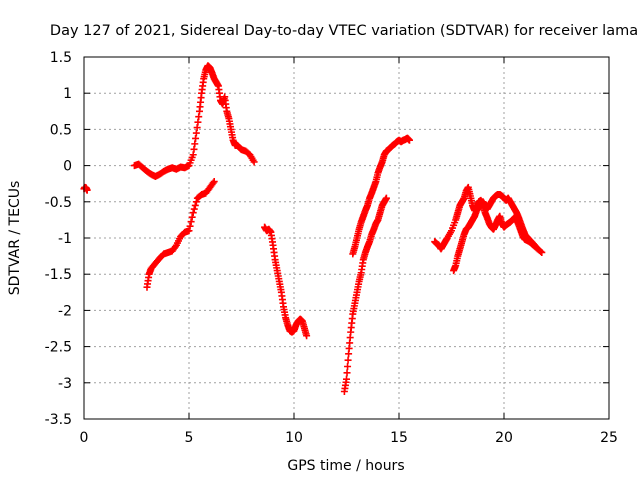 This screenshot has height=480, width=640. What do you see at coordinates (504, 438) in the screenshot?
I see `x-tick-label: 20` at bounding box center [504, 438].